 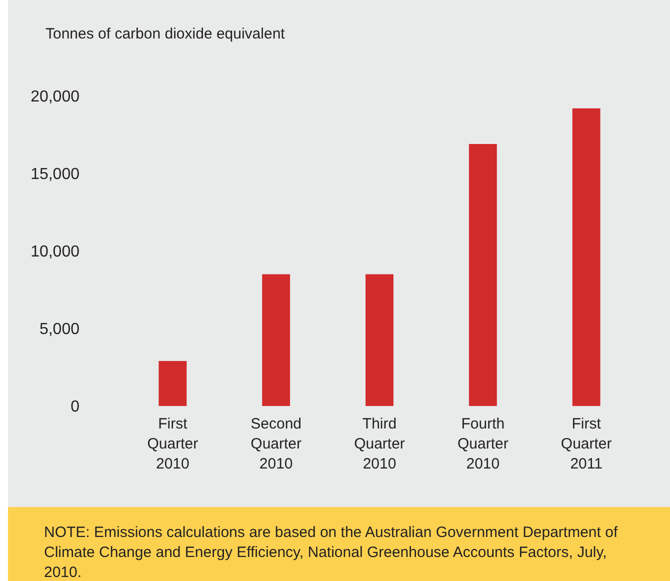 I want to click on text: NOTE: Emissions calculations are based on the Australian Government Department of Climate Change and Energy Efficiency, National Greenhouse Accounts Factors, July, 2010., so click(x=339, y=544).